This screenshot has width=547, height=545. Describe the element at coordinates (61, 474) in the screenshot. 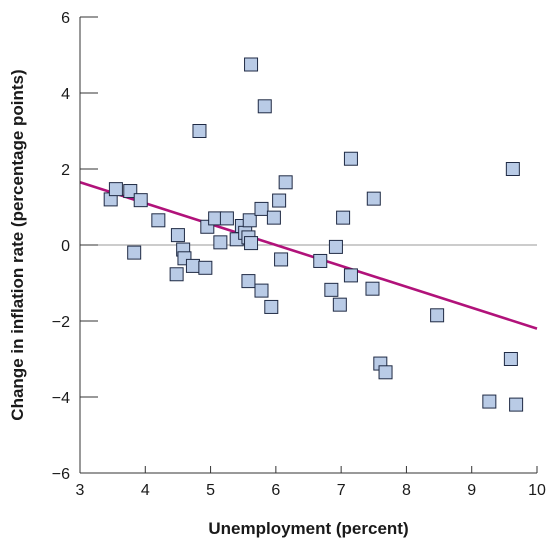

I see `y-tick-label: −6` at that location.